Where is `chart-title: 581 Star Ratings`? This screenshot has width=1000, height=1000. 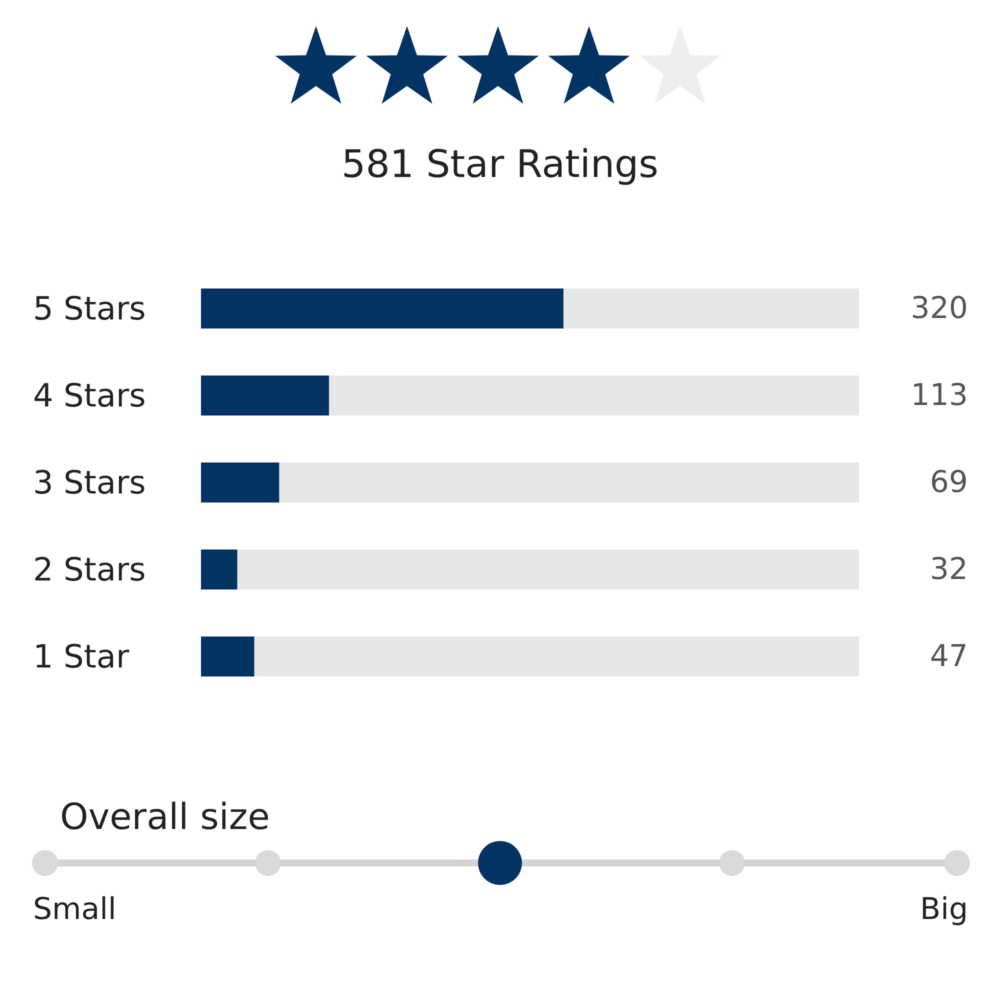
chart-title: 581 Star Ratings is located at coordinates (500, 164).